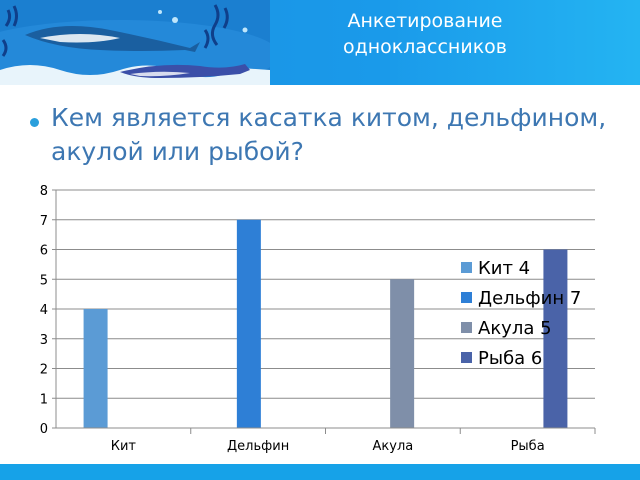  I want to click on legend-label: Дельфин 7, so click(529, 298).